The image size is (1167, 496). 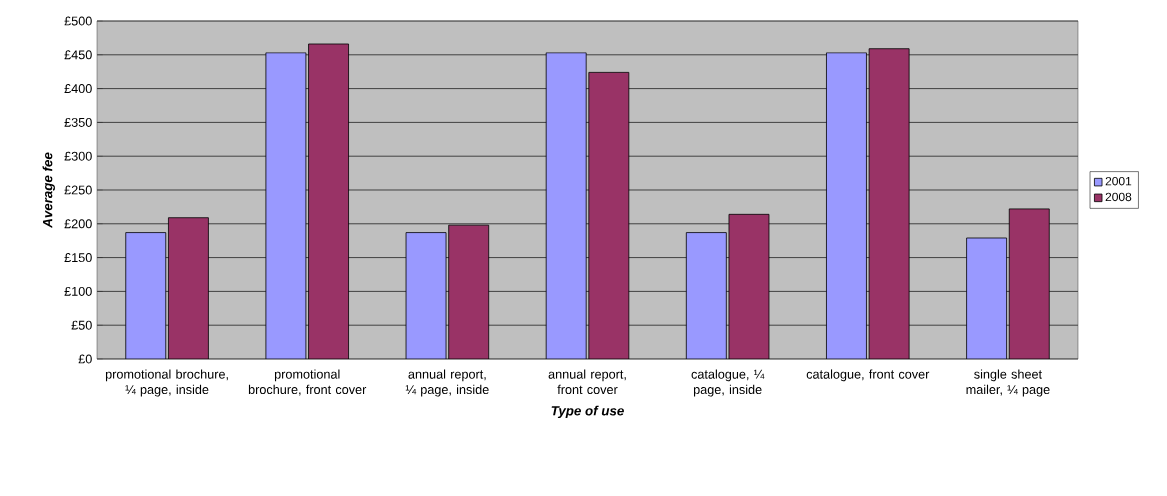 I want to click on legend-label: 2001, so click(x=1118, y=181).